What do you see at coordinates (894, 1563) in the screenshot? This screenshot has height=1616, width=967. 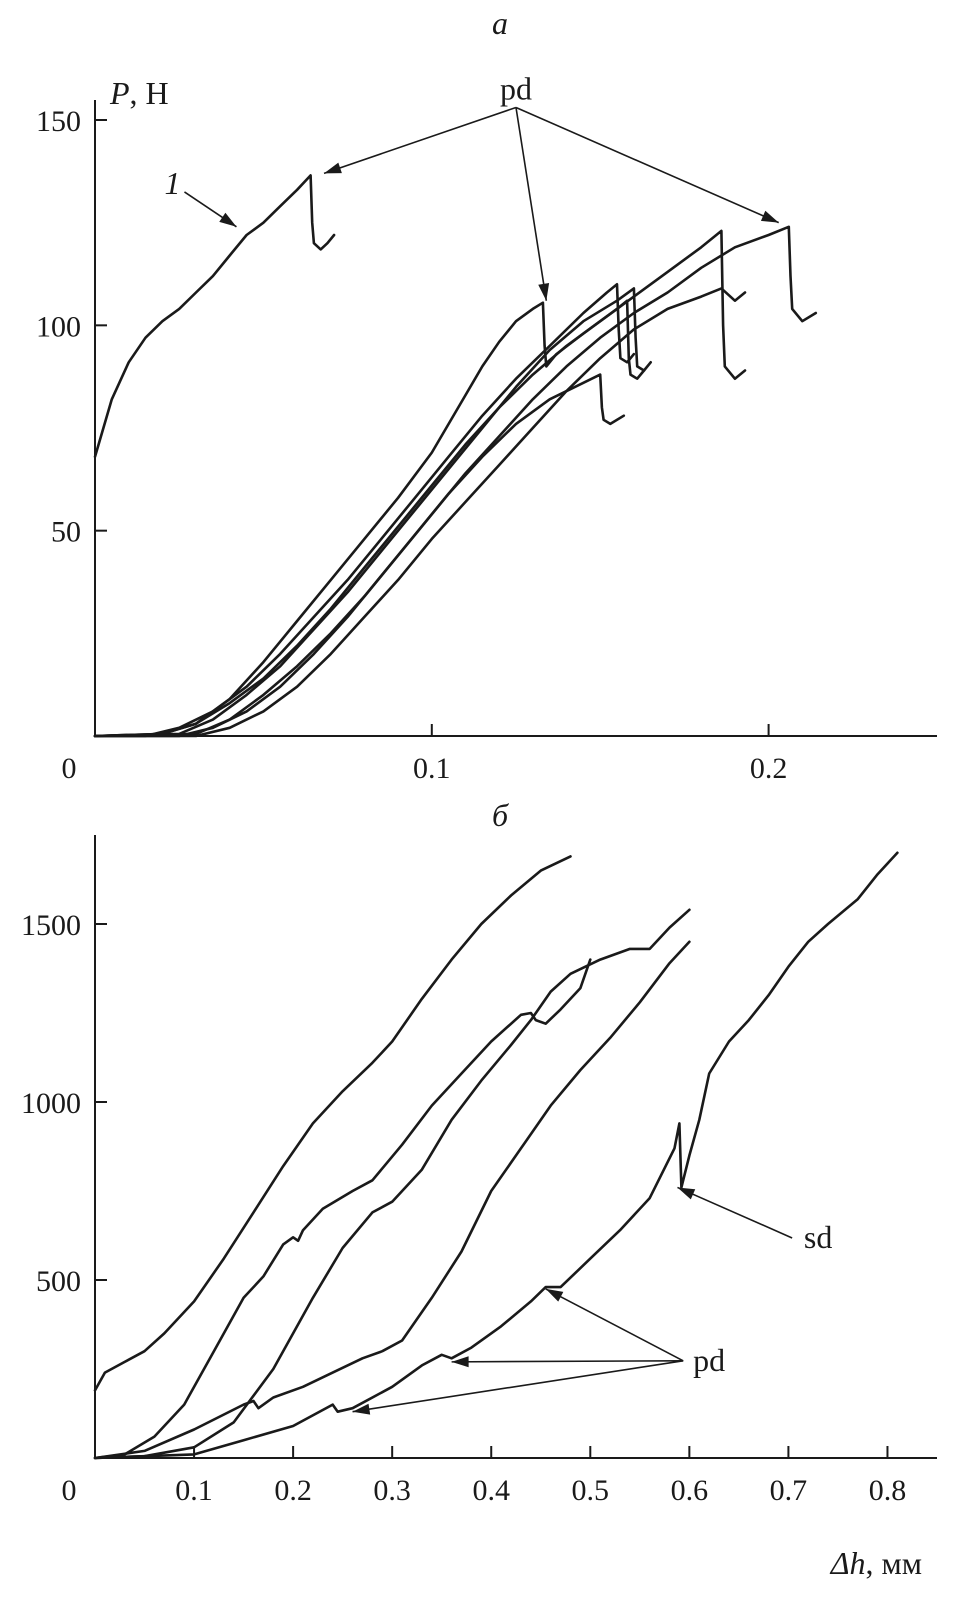 I see `x-axis-label-unit: , мм` at bounding box center [894, 1563].